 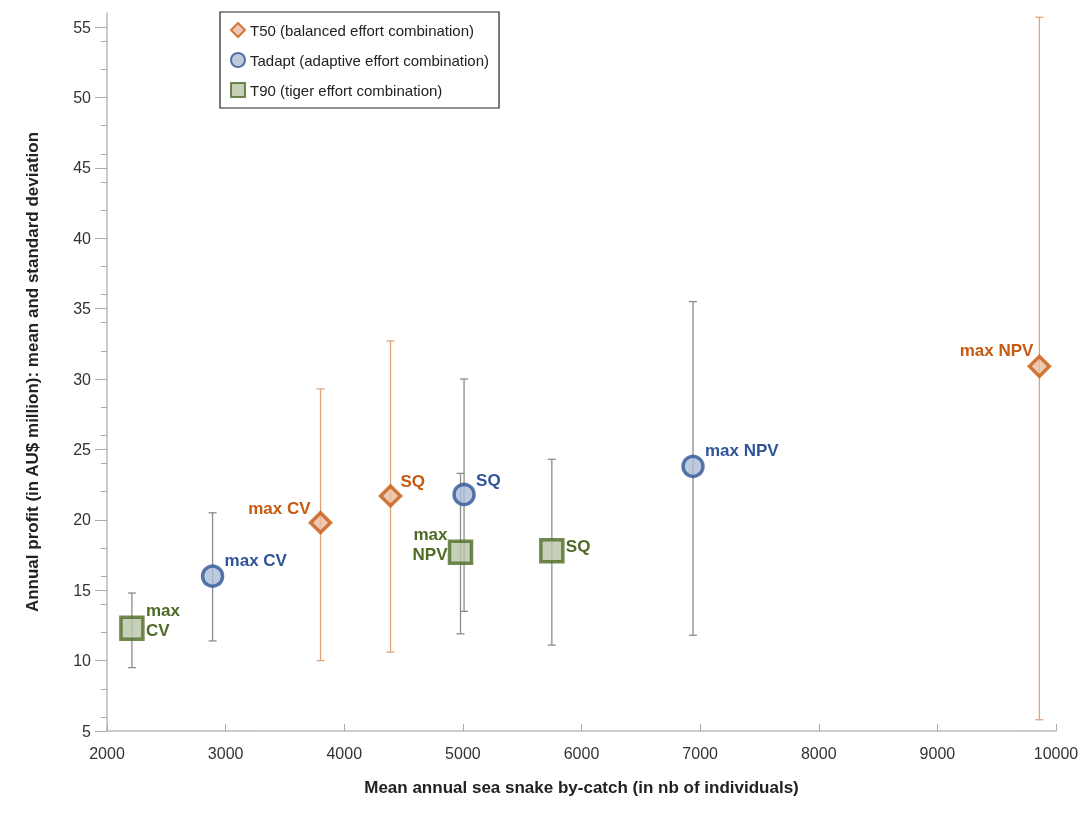 I want to click on legend-label: T90 (tiger effort combination), so click(x=346, y=90).